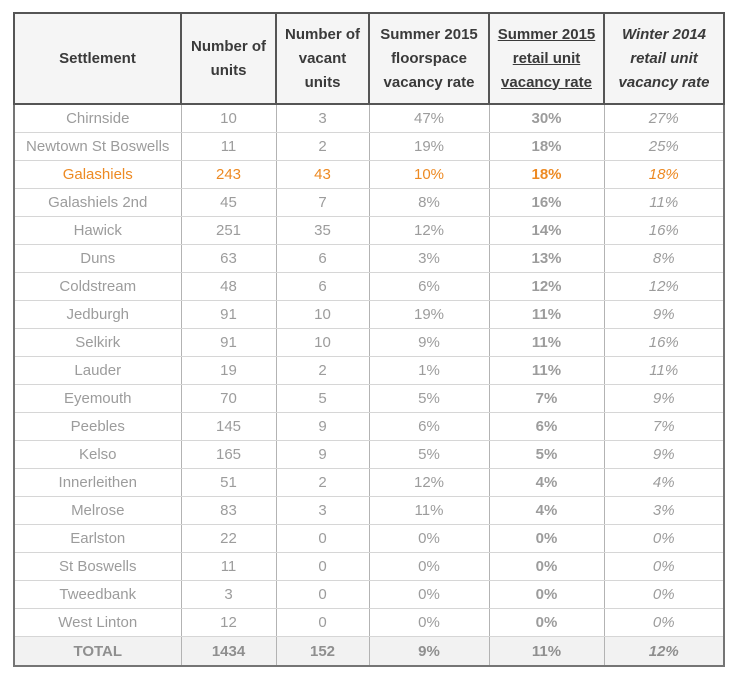  I want to click on cell-settlement: Chirnside, so click(97, 118).